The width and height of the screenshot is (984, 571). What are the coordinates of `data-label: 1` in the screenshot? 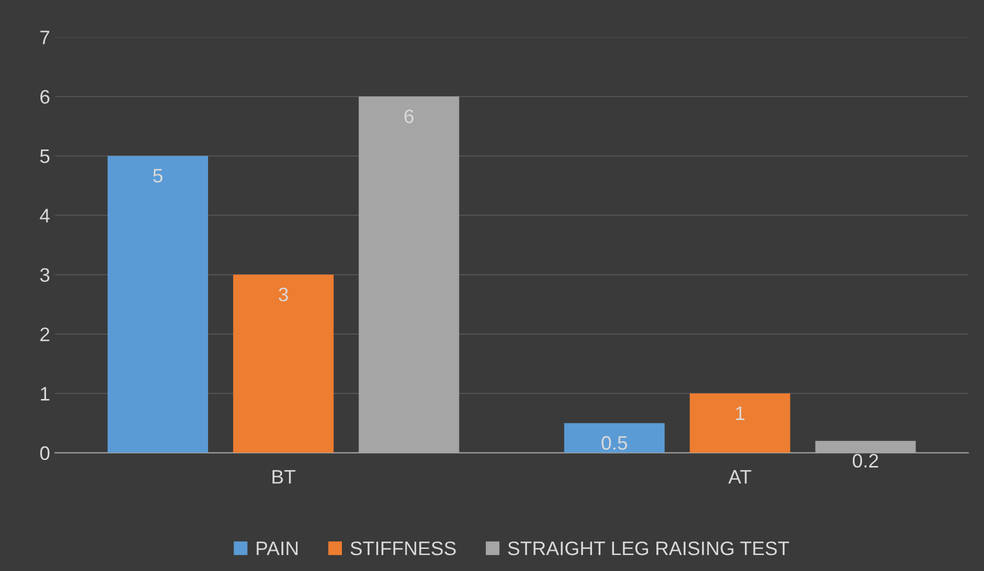 It's located at (740, 413).